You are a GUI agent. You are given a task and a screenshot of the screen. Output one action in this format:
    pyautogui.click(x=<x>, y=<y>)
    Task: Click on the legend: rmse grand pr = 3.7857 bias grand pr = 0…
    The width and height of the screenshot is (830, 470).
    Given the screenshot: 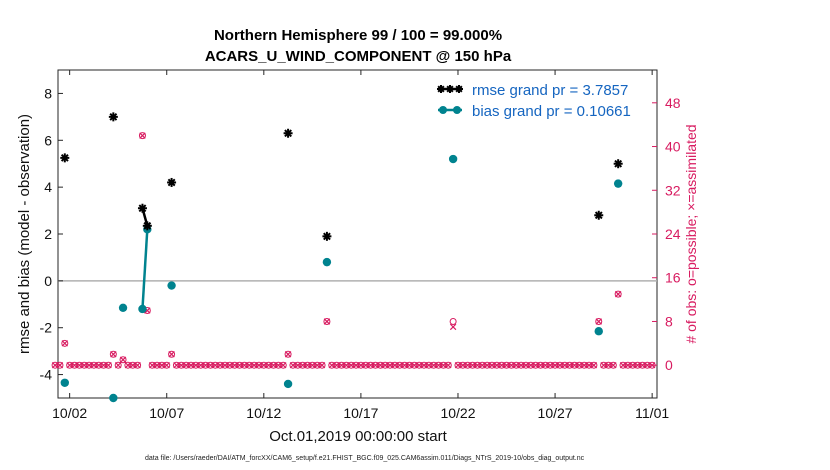 What is the action you would take?
    pyautogui.click(x=534, y=101)
    